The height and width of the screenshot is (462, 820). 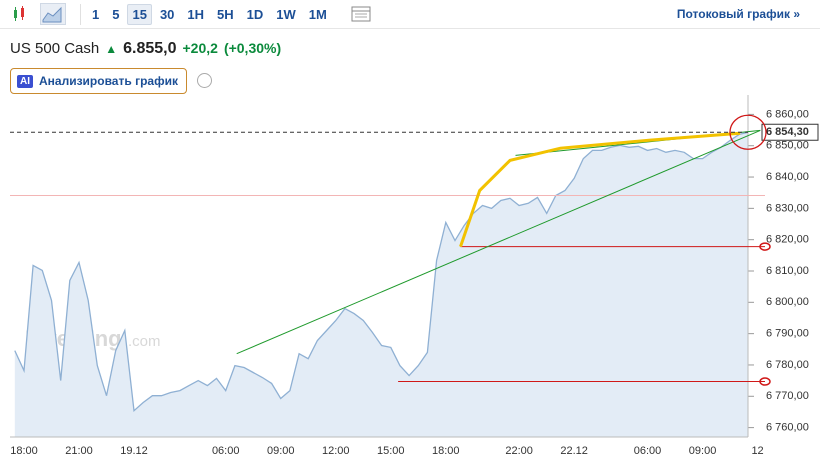 What do you see at coordinates (144, 341) in the screenshot?
I see `watermark: .com` at bounding box center [144, 341].